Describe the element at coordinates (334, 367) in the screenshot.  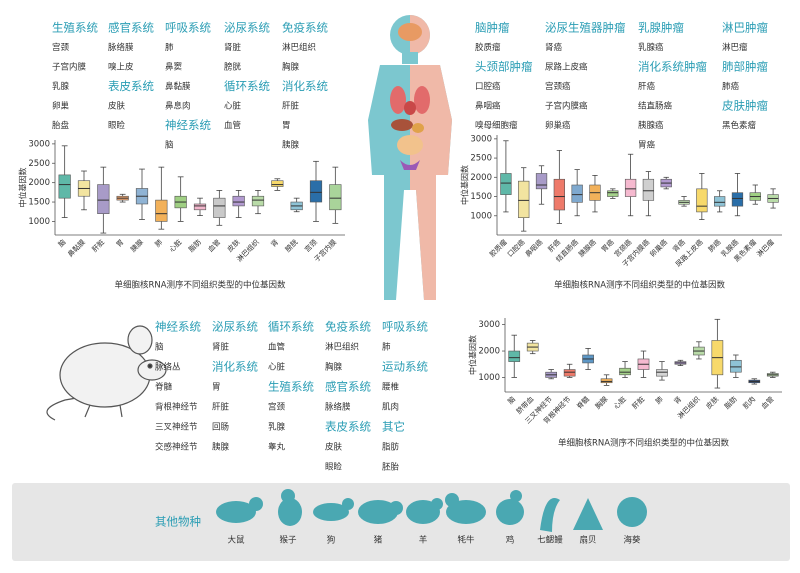
I see `group-item: 胸腺` at that location.